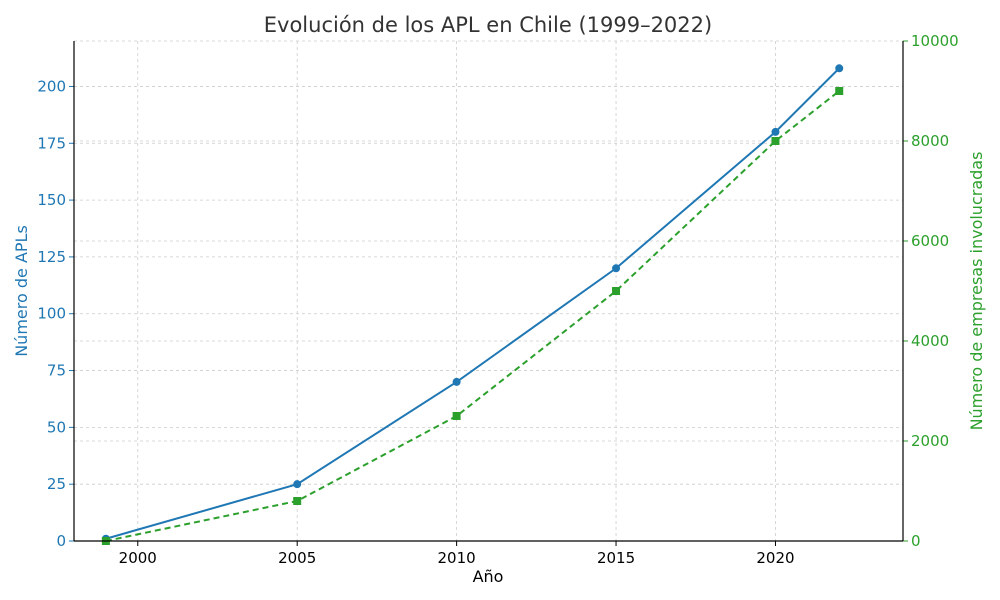  Describe the element at coordinates (775, 558) in the screenshot. I see `x-tick-label: 2020` at that location.